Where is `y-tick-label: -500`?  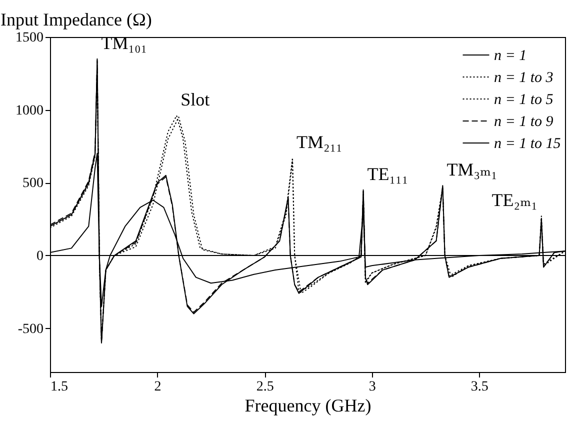
y-tick-label: -500 is located at coordinates (31, 329).